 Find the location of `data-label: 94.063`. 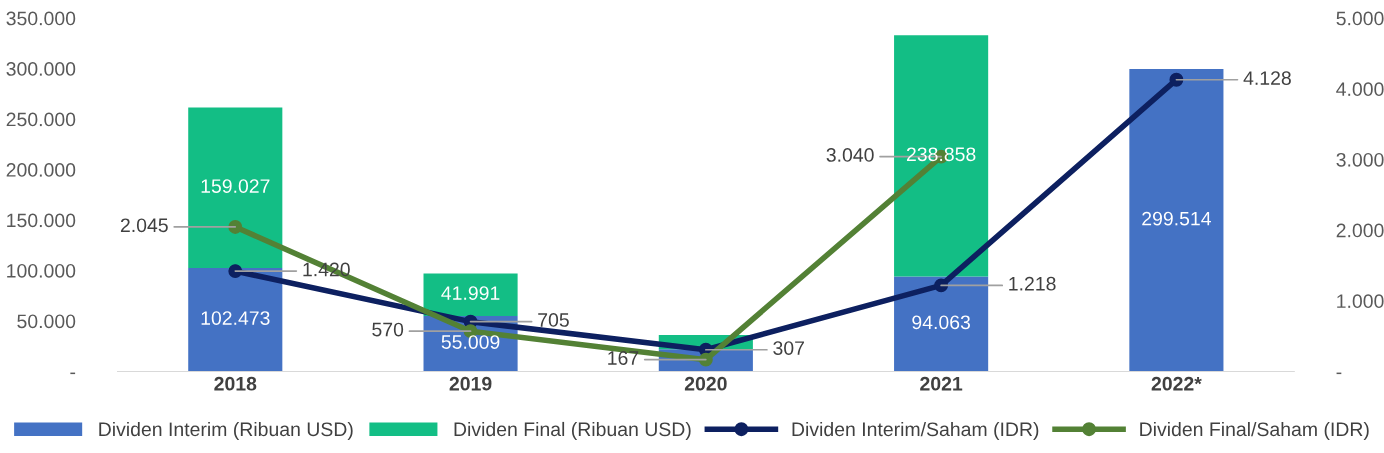

data-label: 94.063 is located at coordinates (941, 322).